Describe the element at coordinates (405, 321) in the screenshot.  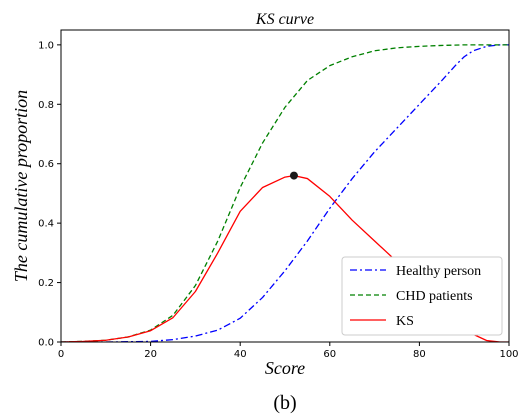
I see `legend-label: KS` at that location.